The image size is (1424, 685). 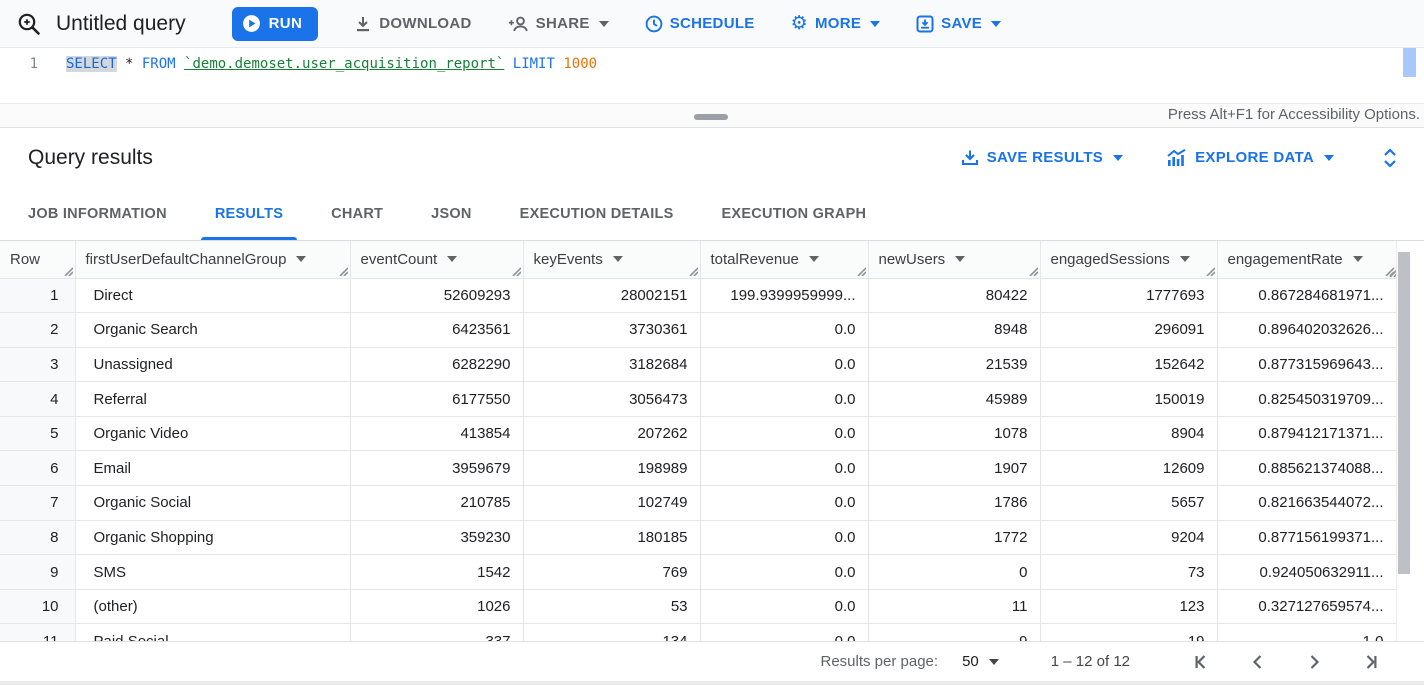 I want to click on window-bottom-edge, so click(x=712, y=683).